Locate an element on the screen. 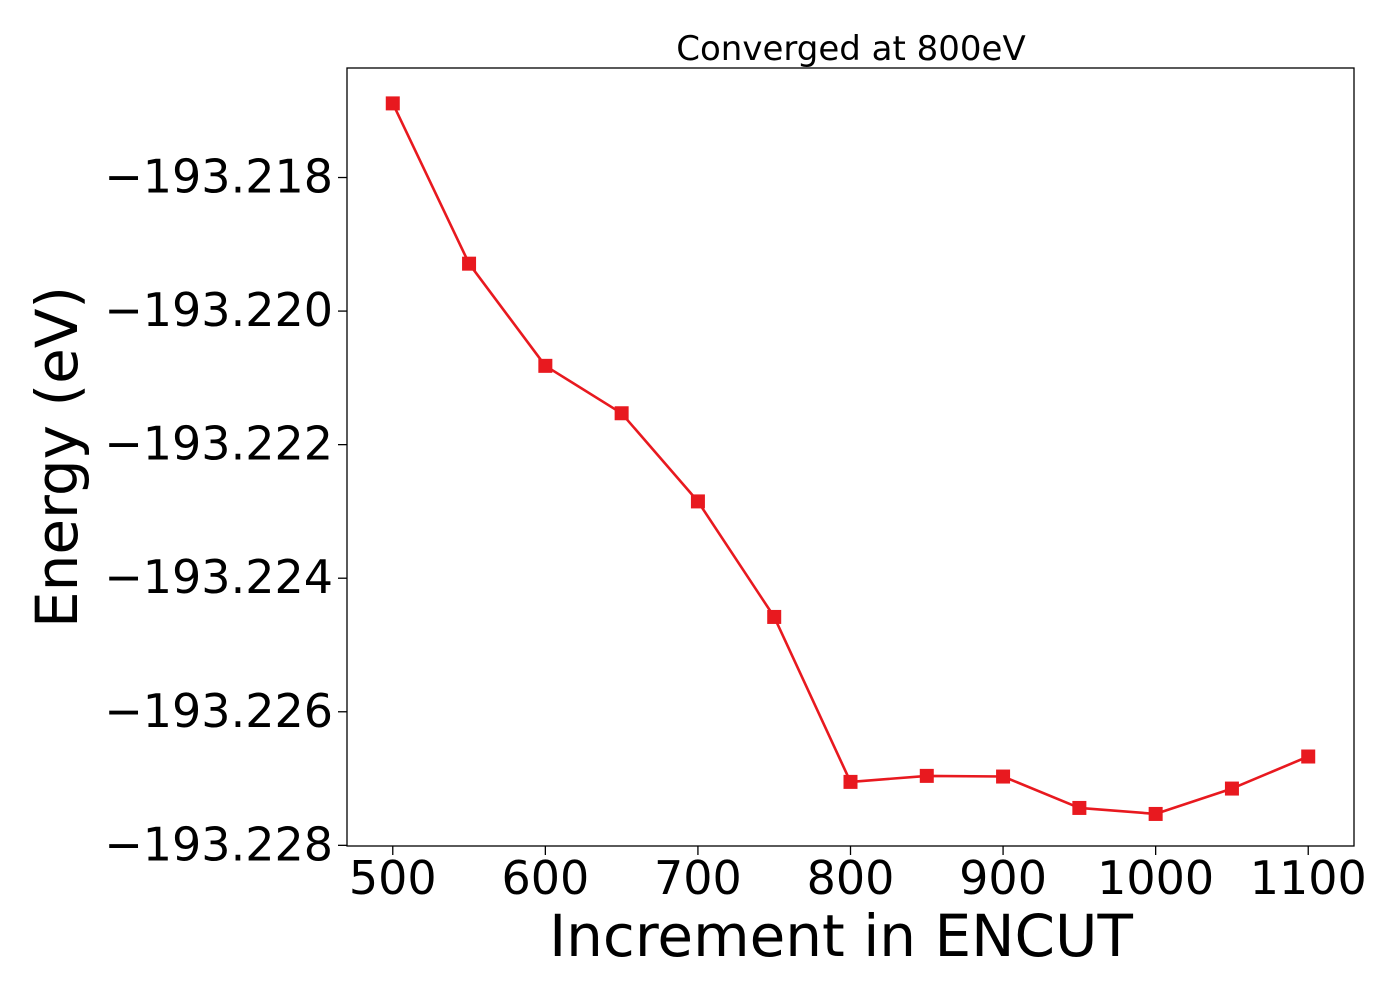  y-tick-label: −193.220 is located at coordinates (218, 310).